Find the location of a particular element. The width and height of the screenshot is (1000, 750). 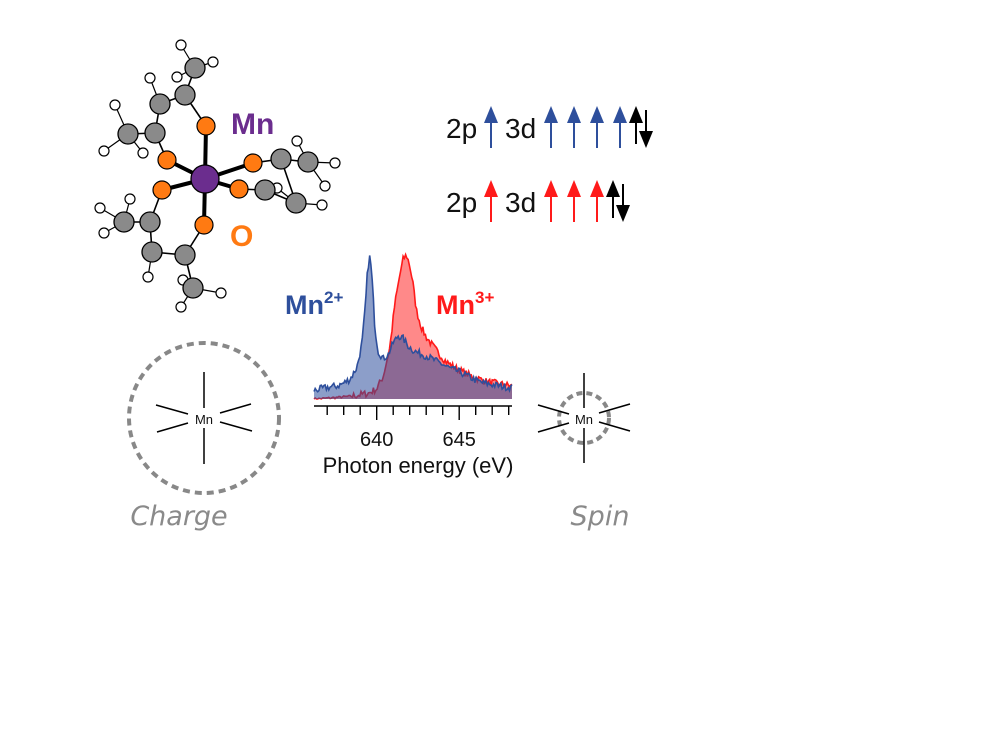

hydrogen-atoms is located at coordinates (217, 176).